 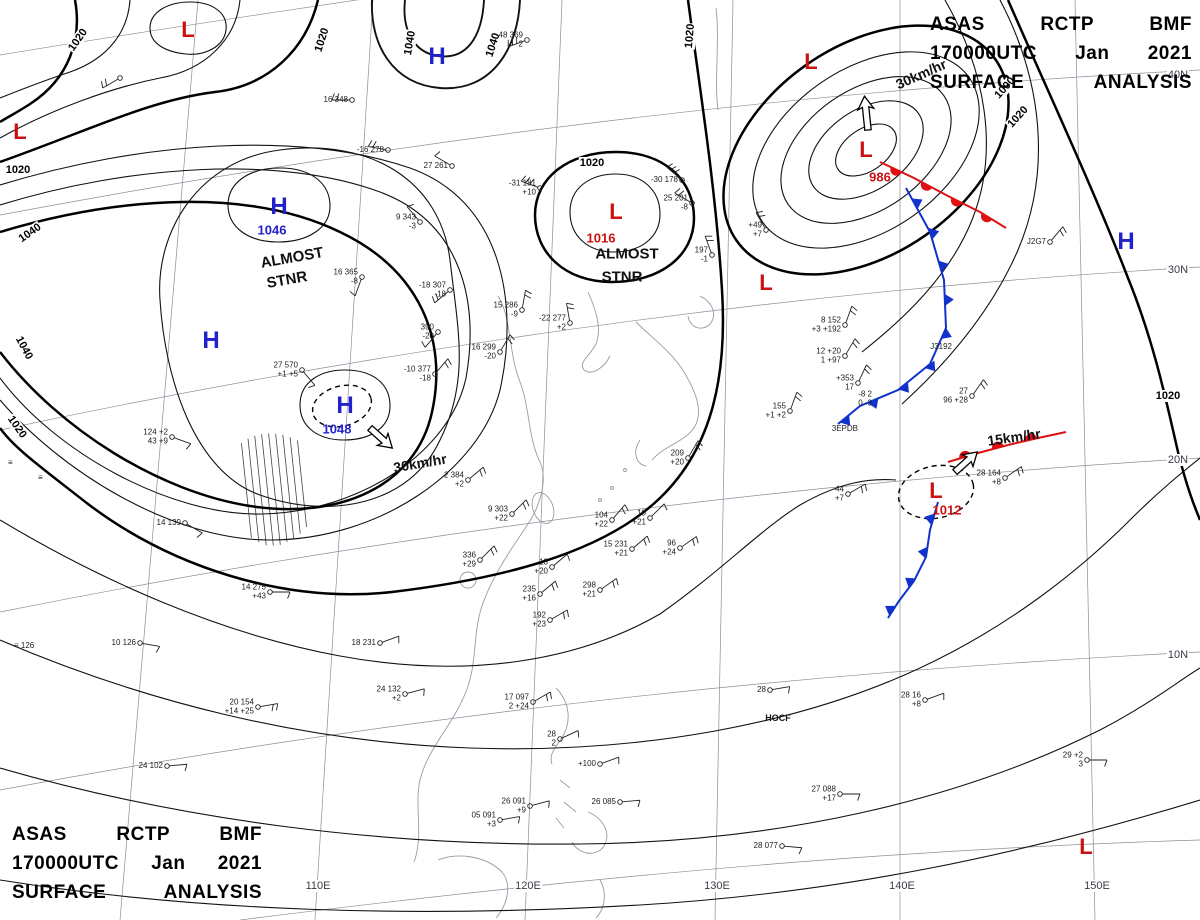 I want to click on hatch-area, so click(x=274, y=489).